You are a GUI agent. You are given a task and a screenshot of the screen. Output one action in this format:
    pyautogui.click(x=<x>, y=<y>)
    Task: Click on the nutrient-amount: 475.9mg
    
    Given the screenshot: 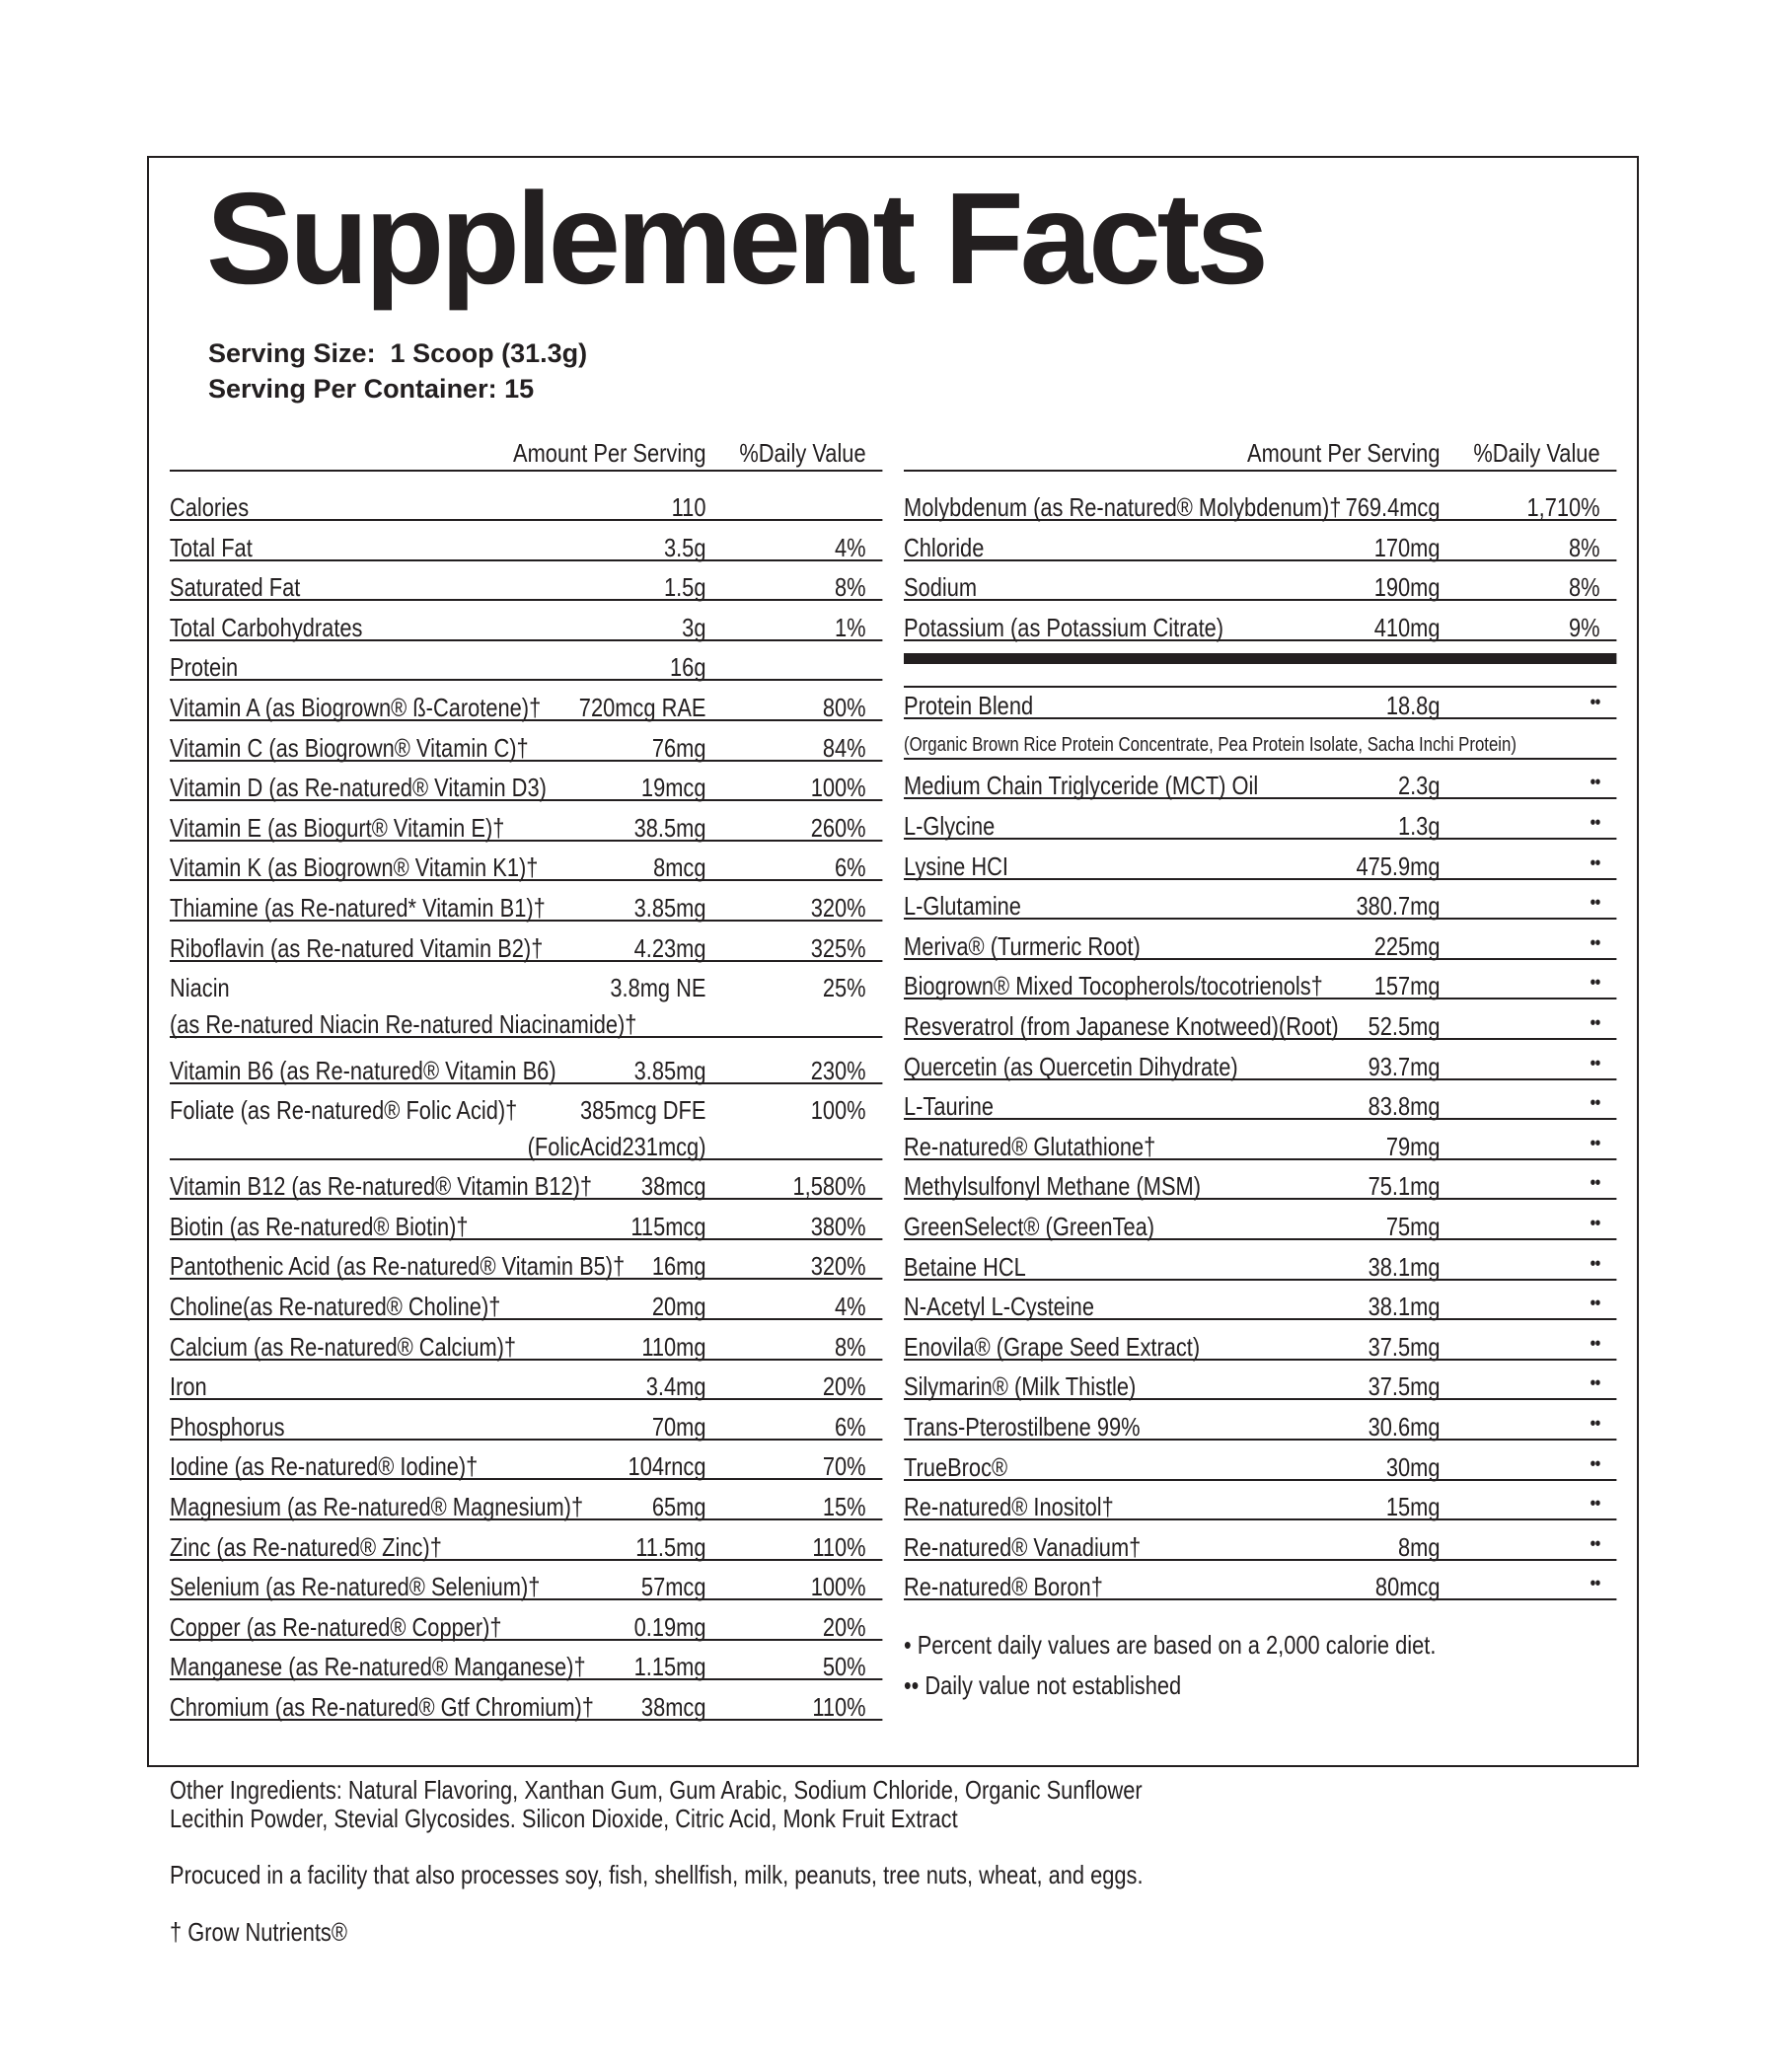 What is the action you would take?
    pyautogui.click(x=1399, y=866)
    